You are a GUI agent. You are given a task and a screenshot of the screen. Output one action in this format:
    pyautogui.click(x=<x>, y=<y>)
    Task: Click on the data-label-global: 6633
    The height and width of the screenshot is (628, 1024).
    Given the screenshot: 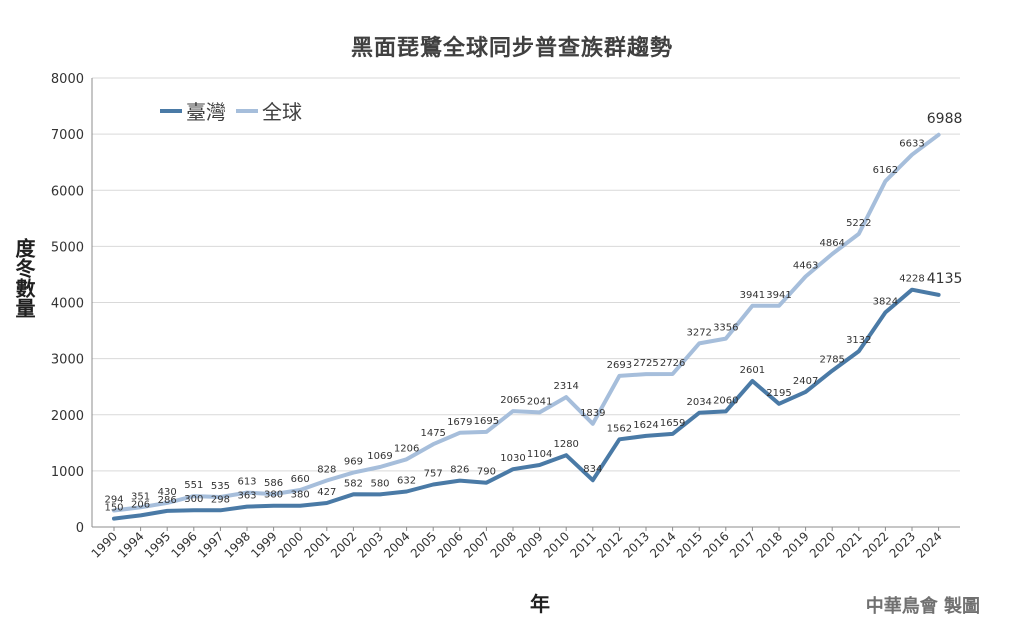 What is the action you would take?
    pyautogui.click(x=911, y=144)
    